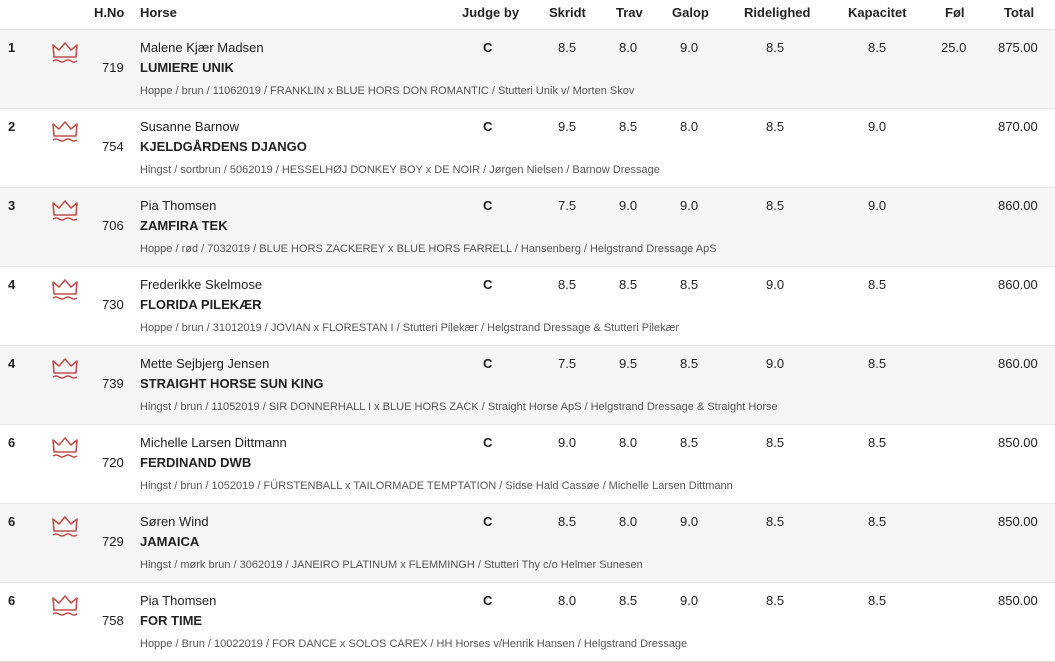 The image size is (1055, 662). What do you see at coordinates (196, 462) in the screenshot?
I see `horse-name: FERDINAND DWB` at bounding box center [196, 462].